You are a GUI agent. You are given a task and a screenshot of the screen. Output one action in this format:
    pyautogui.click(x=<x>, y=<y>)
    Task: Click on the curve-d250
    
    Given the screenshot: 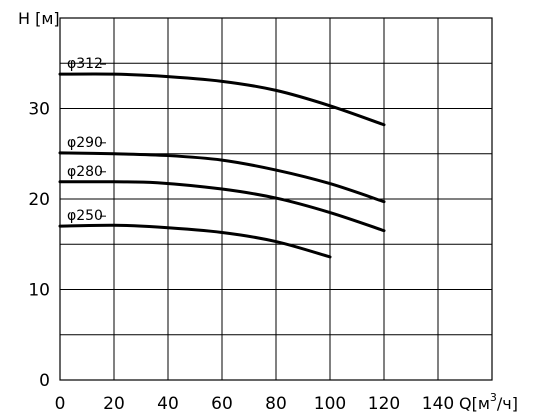 What is the action you would take?
    pyautogui.click(x=195, y=241)
    